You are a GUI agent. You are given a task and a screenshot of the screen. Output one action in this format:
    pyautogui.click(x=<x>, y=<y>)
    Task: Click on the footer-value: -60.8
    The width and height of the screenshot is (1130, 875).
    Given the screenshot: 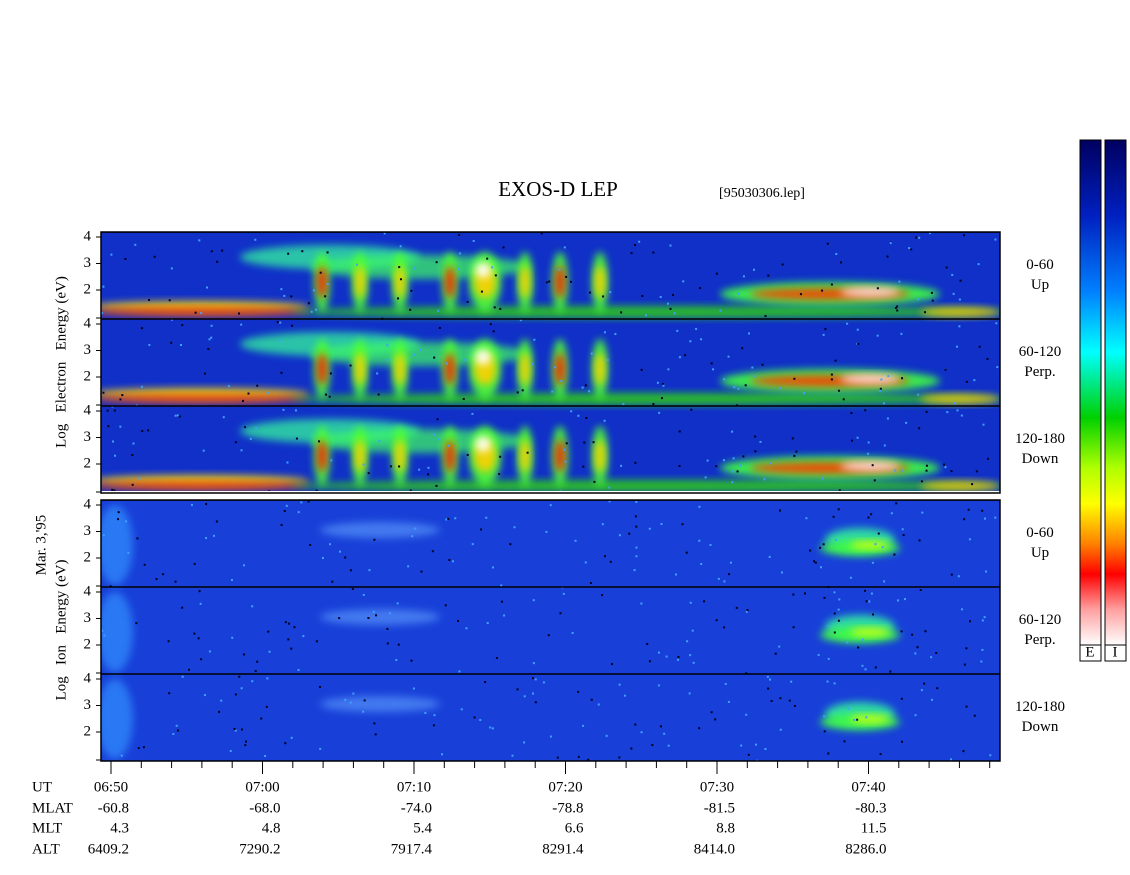 What is the action you would take?
    pyautogui.click(x=113, y=808)
    